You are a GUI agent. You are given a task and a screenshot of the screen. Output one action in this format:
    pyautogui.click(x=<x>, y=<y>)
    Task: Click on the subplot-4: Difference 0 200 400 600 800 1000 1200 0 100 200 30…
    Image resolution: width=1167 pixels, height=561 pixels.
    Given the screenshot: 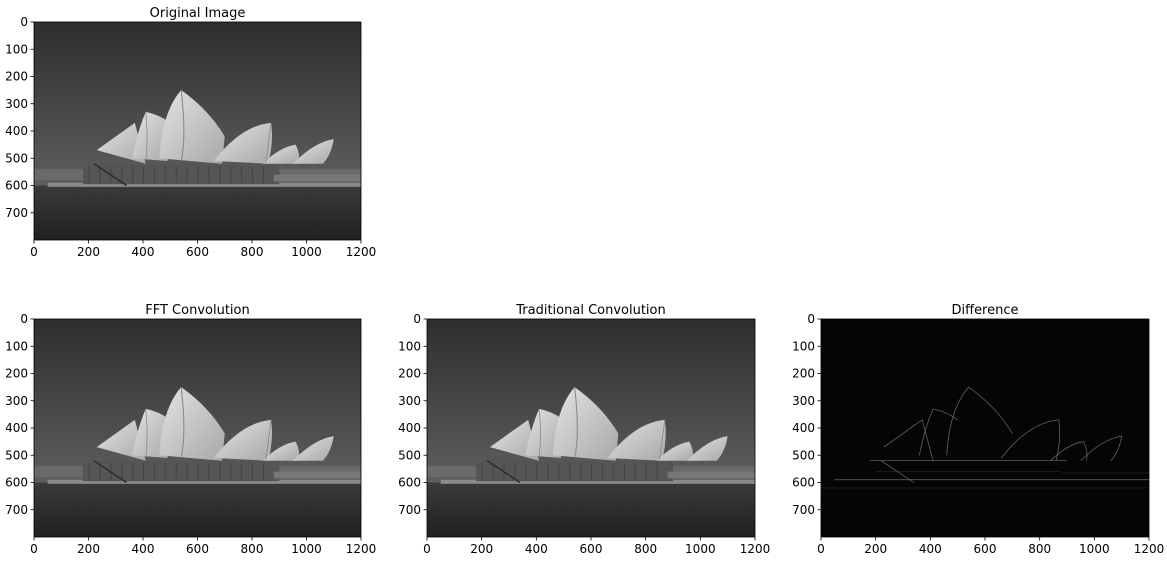 What is the action you would take?
    pyautogui.click(x=978, y=429)
    